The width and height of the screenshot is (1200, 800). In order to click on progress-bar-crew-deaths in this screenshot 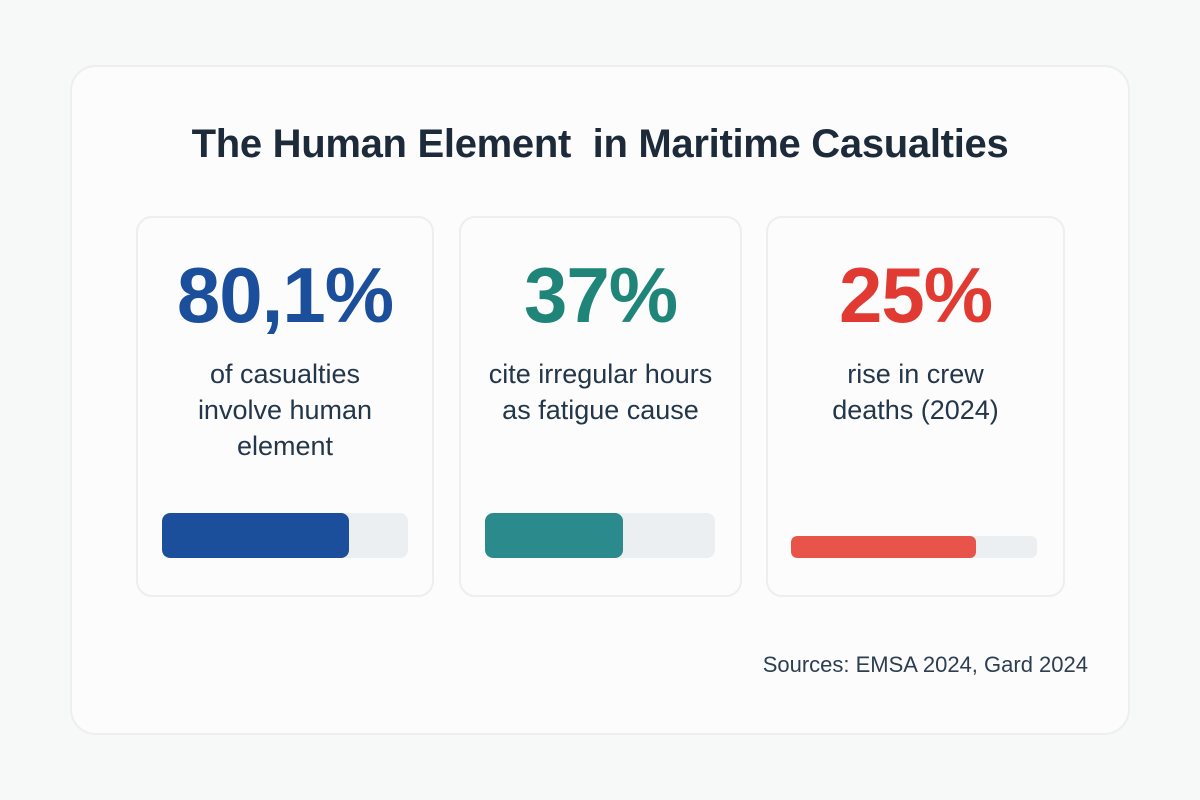, I will do `click(914, 547)`.